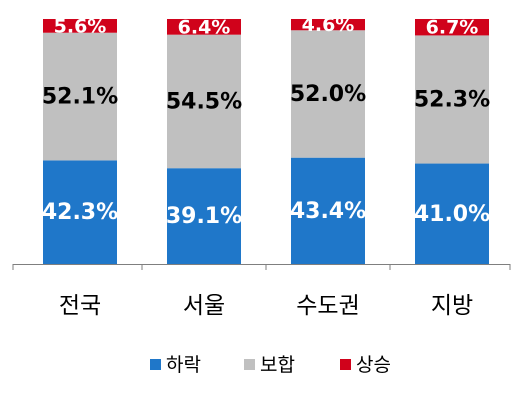 The image size is (527, 400). What do you see at coordinates (373, 365) in the screenshot?
I see `legend-entry: 상승` at bounding box center [373, 365].